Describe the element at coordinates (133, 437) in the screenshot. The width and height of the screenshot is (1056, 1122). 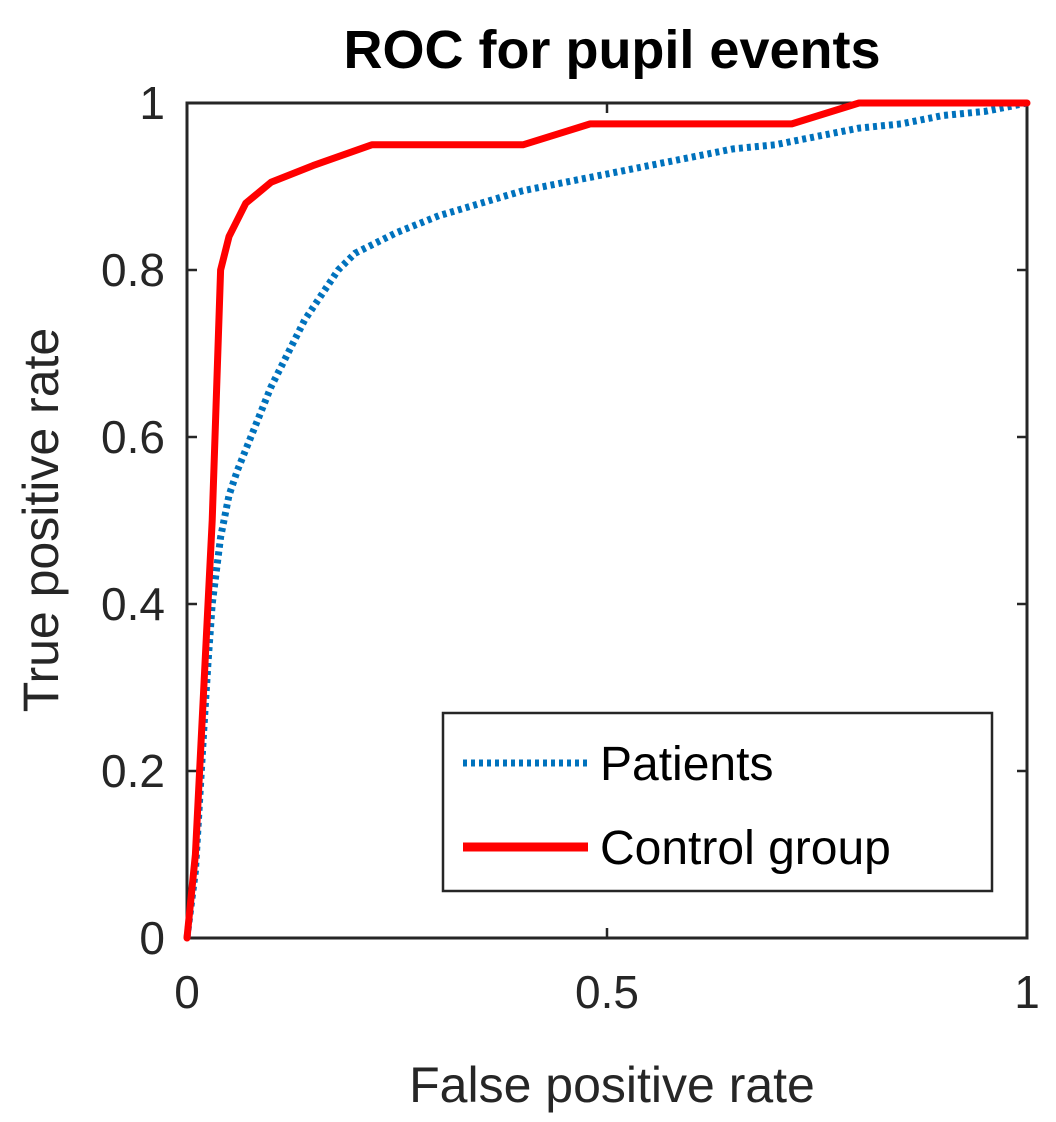
I see `y-tick-label: 0.6` at that location.